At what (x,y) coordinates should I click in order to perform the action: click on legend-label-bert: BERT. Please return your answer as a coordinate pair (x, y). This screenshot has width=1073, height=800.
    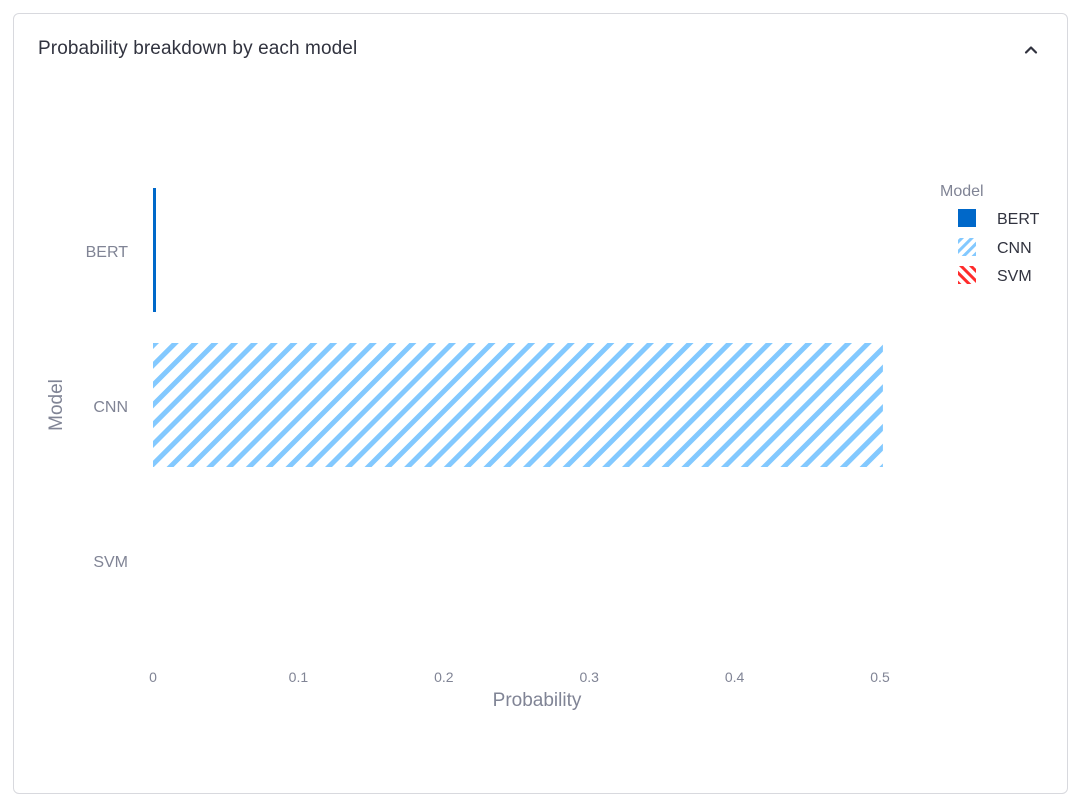
    Looking at the image, I should click on (1018, 219).